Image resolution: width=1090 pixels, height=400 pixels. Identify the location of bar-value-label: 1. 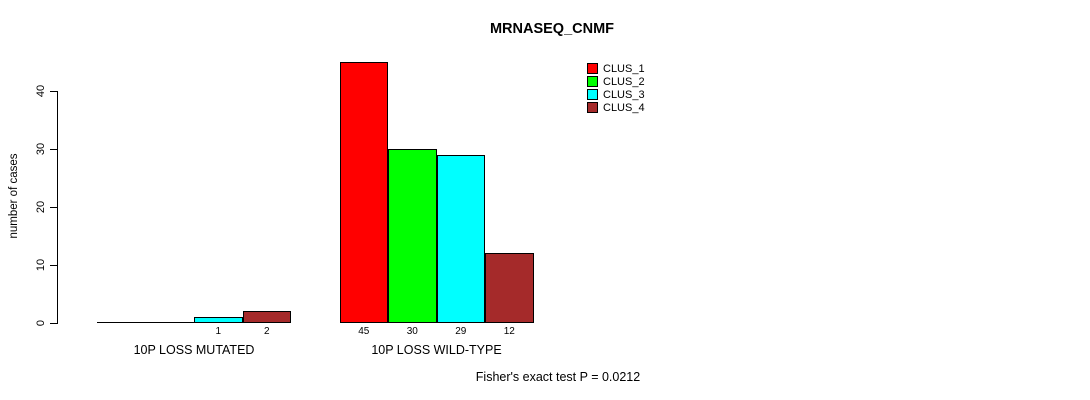
(218, 331).